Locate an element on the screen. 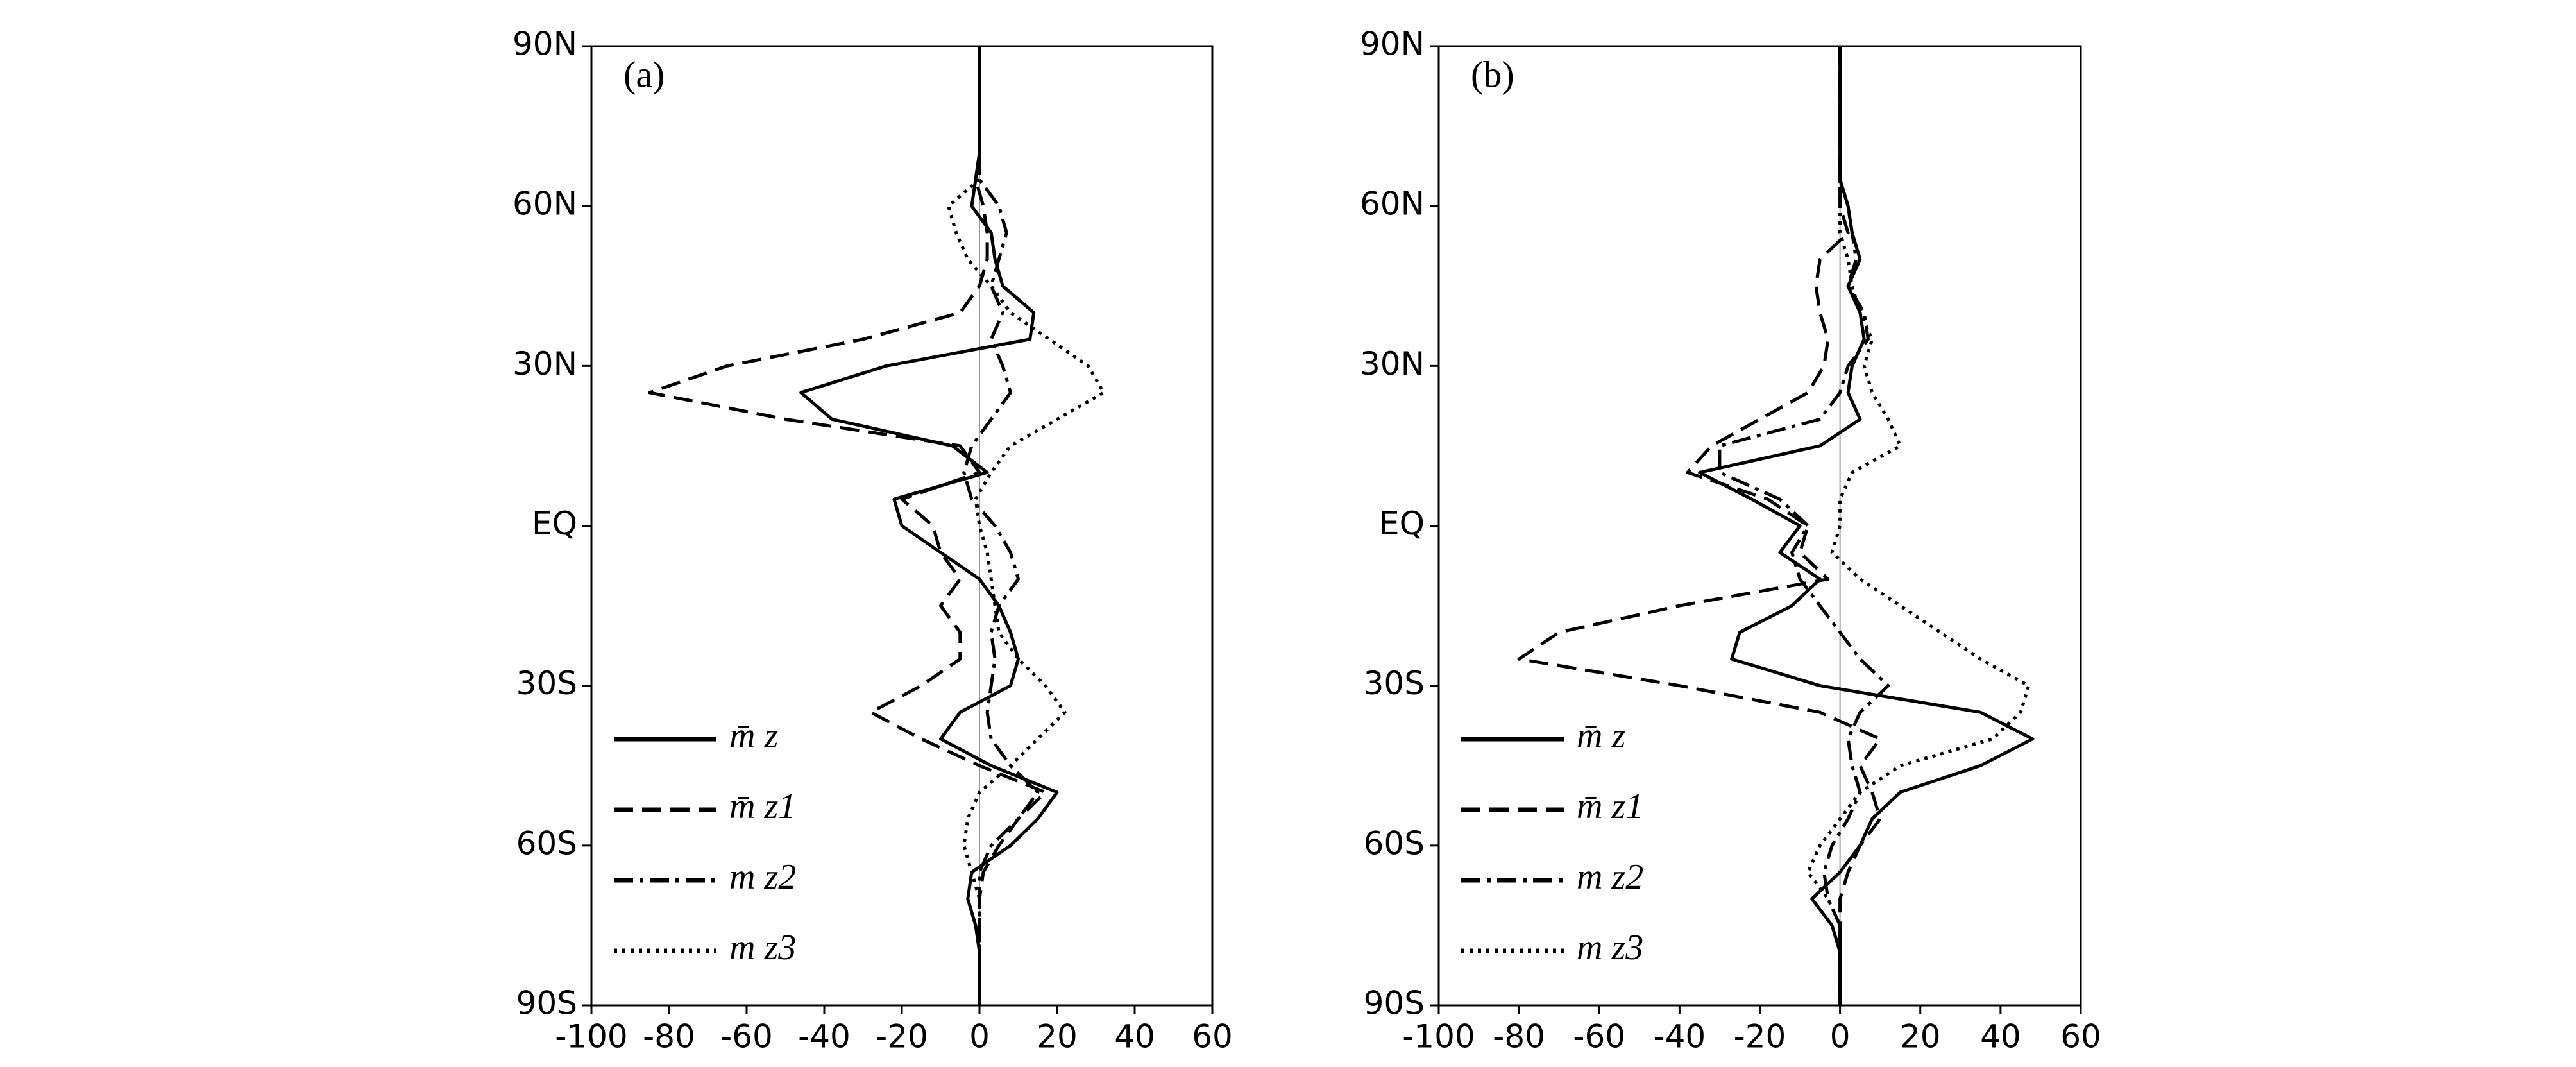  panel-label: (b) is located at coordinates (1492, 74).